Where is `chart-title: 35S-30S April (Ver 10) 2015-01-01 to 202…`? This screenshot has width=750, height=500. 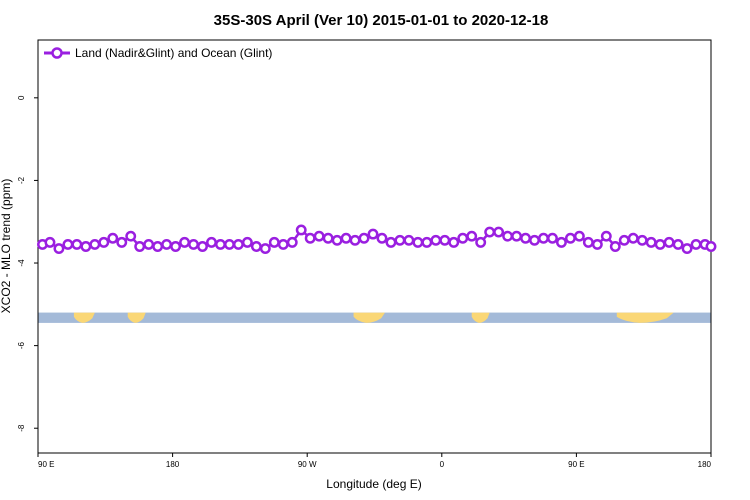
chart-title: 35S-30S April (Ver 10) 2015-01-01 to 202… is located at coordinates (381, 20).